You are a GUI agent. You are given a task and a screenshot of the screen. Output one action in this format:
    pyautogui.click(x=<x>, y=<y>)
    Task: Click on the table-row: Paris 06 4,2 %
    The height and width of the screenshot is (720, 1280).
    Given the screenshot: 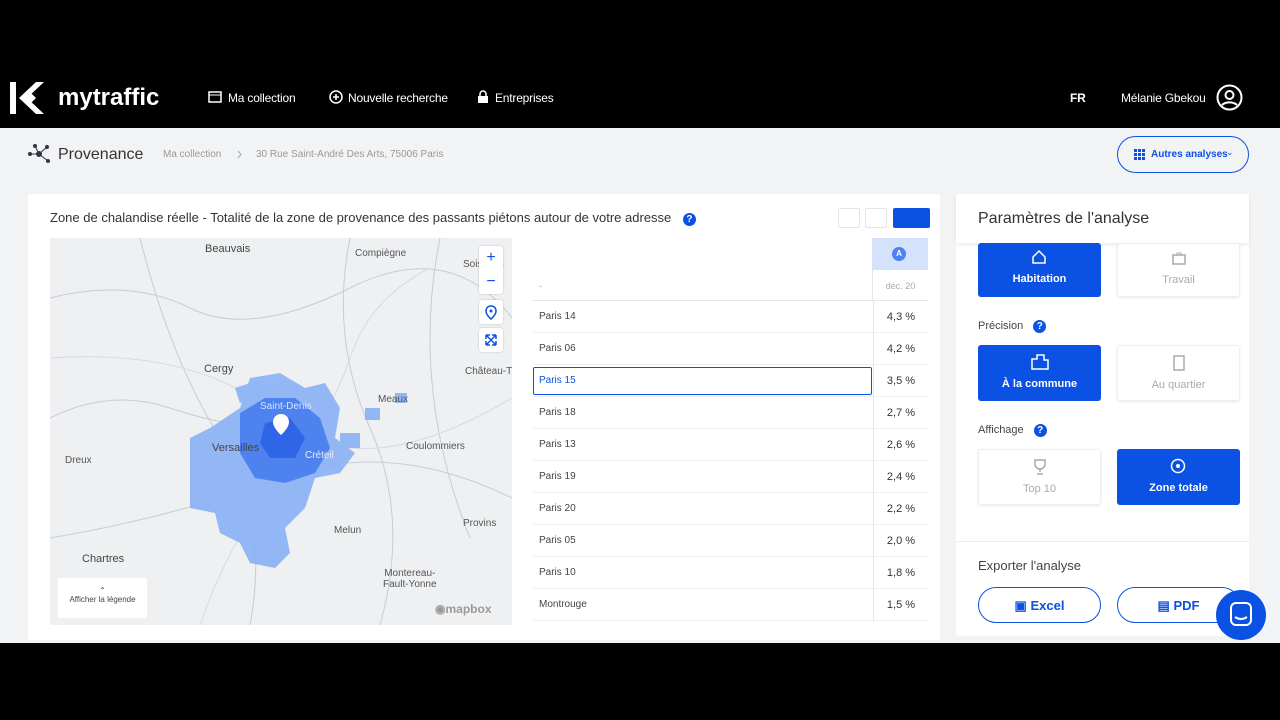 What is the action you would take?
    pyautogui.click(x=730, y=349)
    